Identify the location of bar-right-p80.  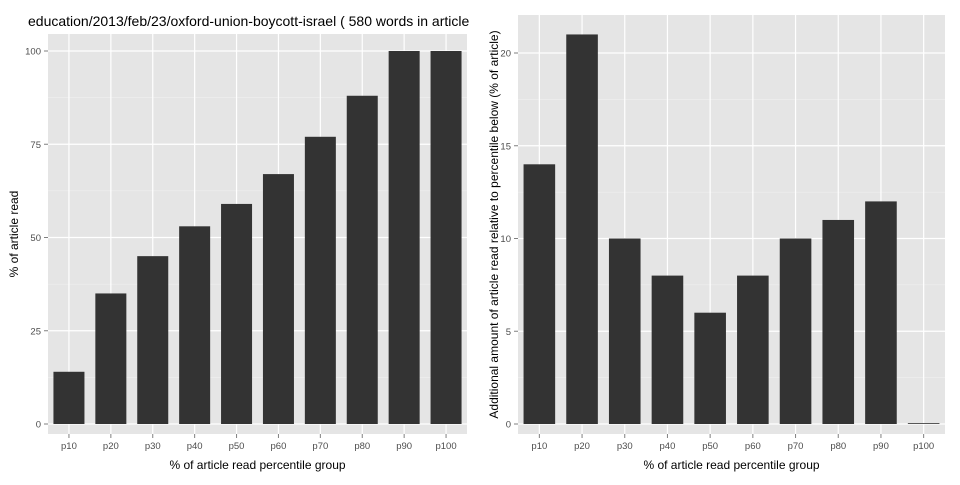
(838, 321).